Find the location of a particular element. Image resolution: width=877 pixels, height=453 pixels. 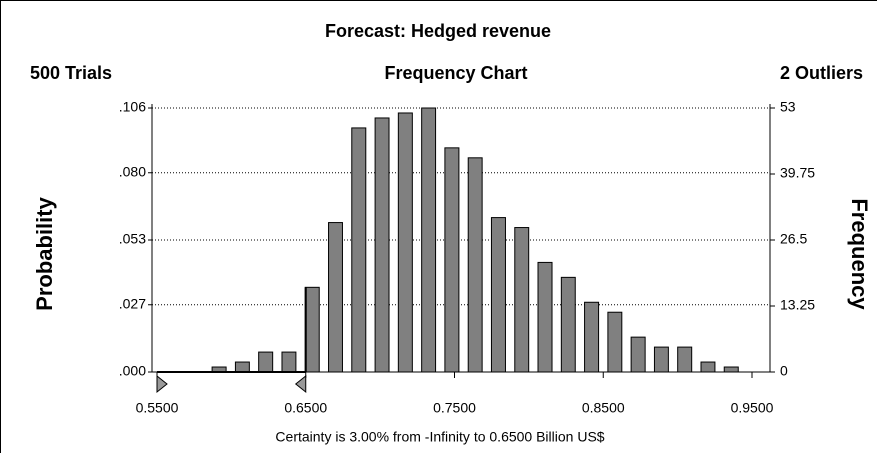

y-axis-label: Probability is located at coordinates (44, 253).